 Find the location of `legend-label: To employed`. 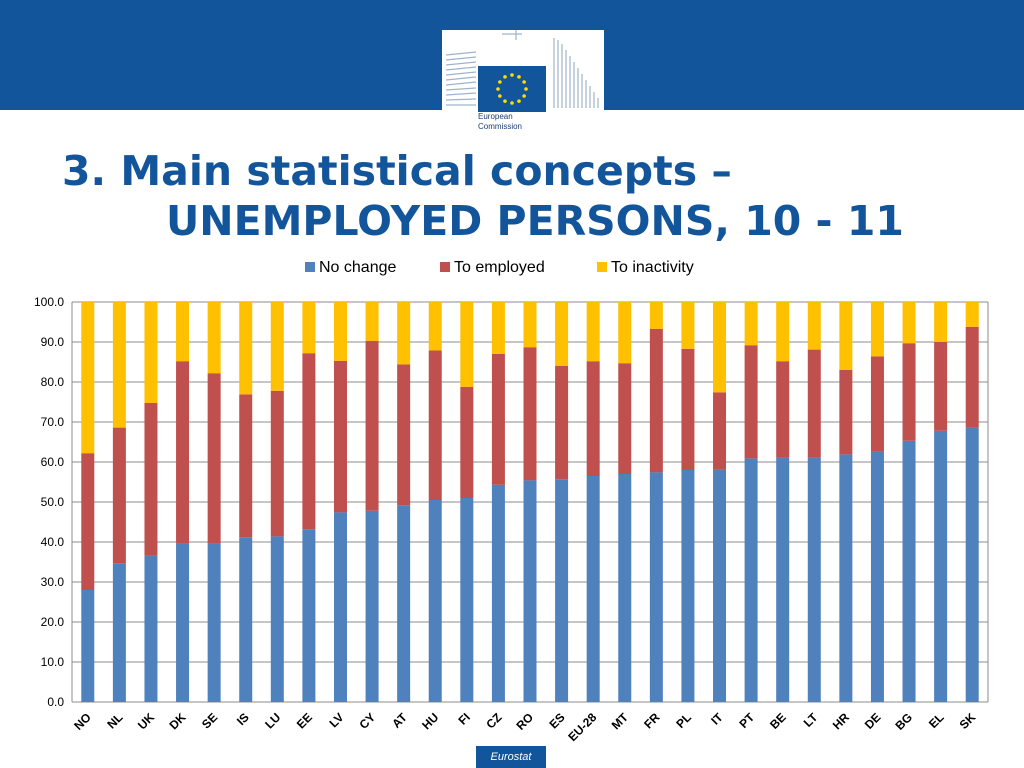

legend-label: To employed is located at coordinates (499, 267).